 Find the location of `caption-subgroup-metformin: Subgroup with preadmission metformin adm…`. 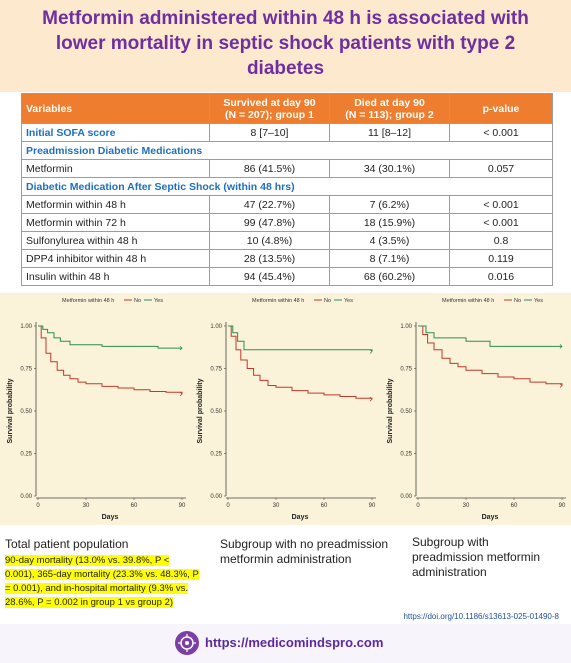

caption-subgroup-metformin: Subgroup with preadmission metformin adm… is located at coordinates (476, 557).